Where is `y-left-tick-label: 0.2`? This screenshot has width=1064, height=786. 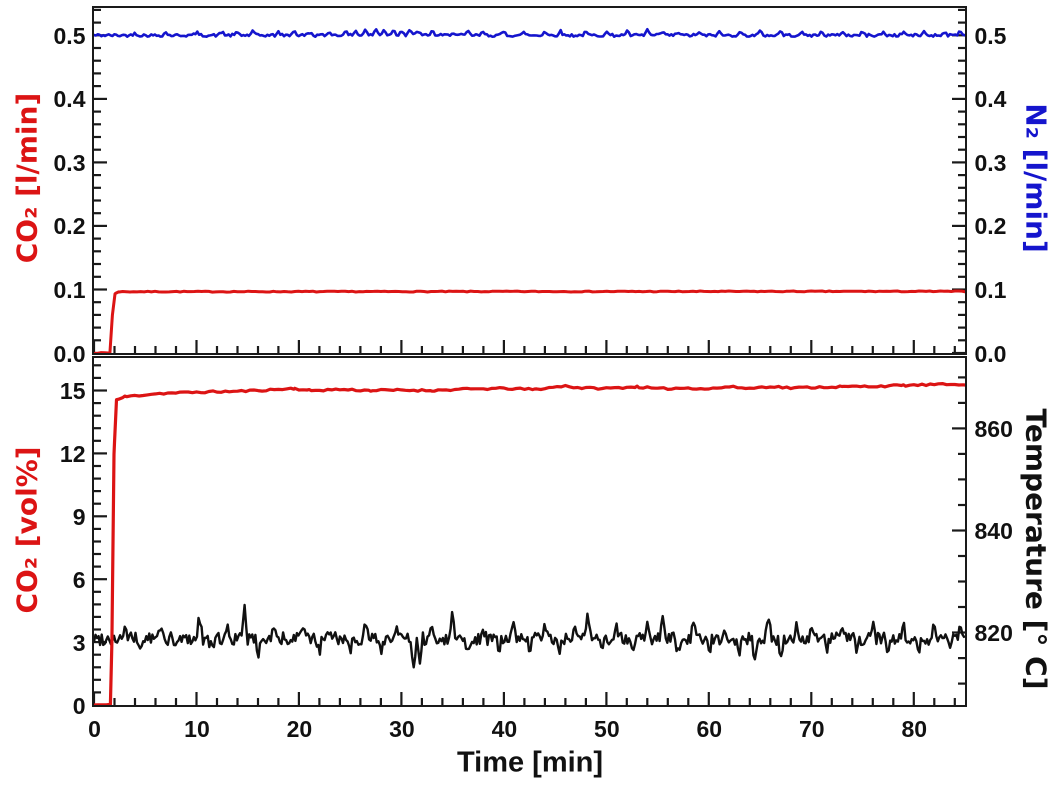 y-left-tick-label: 0.2 is located at coordinates (69, 226).